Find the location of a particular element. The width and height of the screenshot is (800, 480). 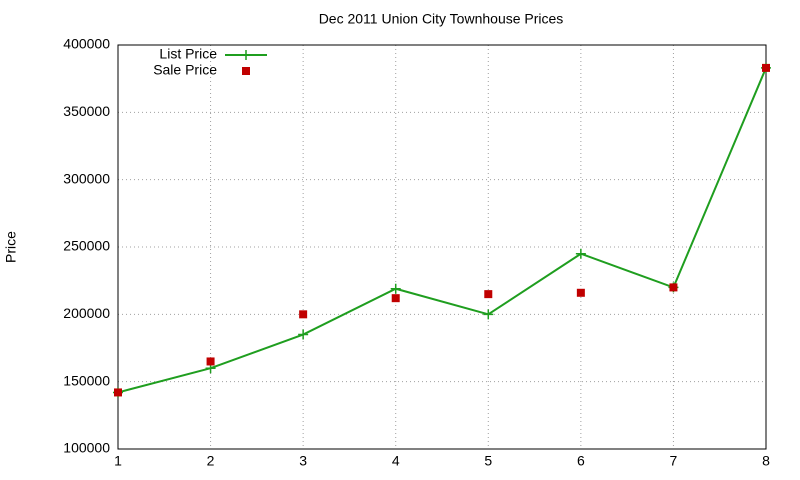

chart-title: Dec 2011 Union City Townhouse Prices is located at coordinates (441, 19).